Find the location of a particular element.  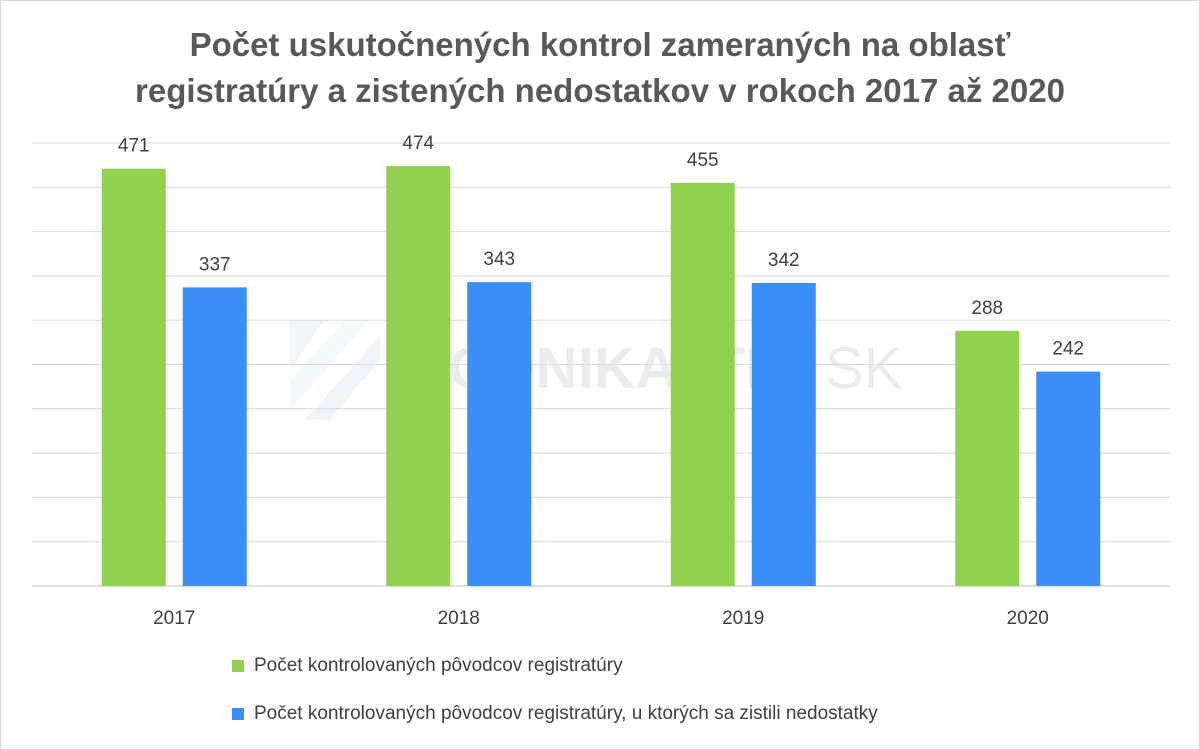

x-tick-label-2018: 2018 is located at coordinates (459, 618).